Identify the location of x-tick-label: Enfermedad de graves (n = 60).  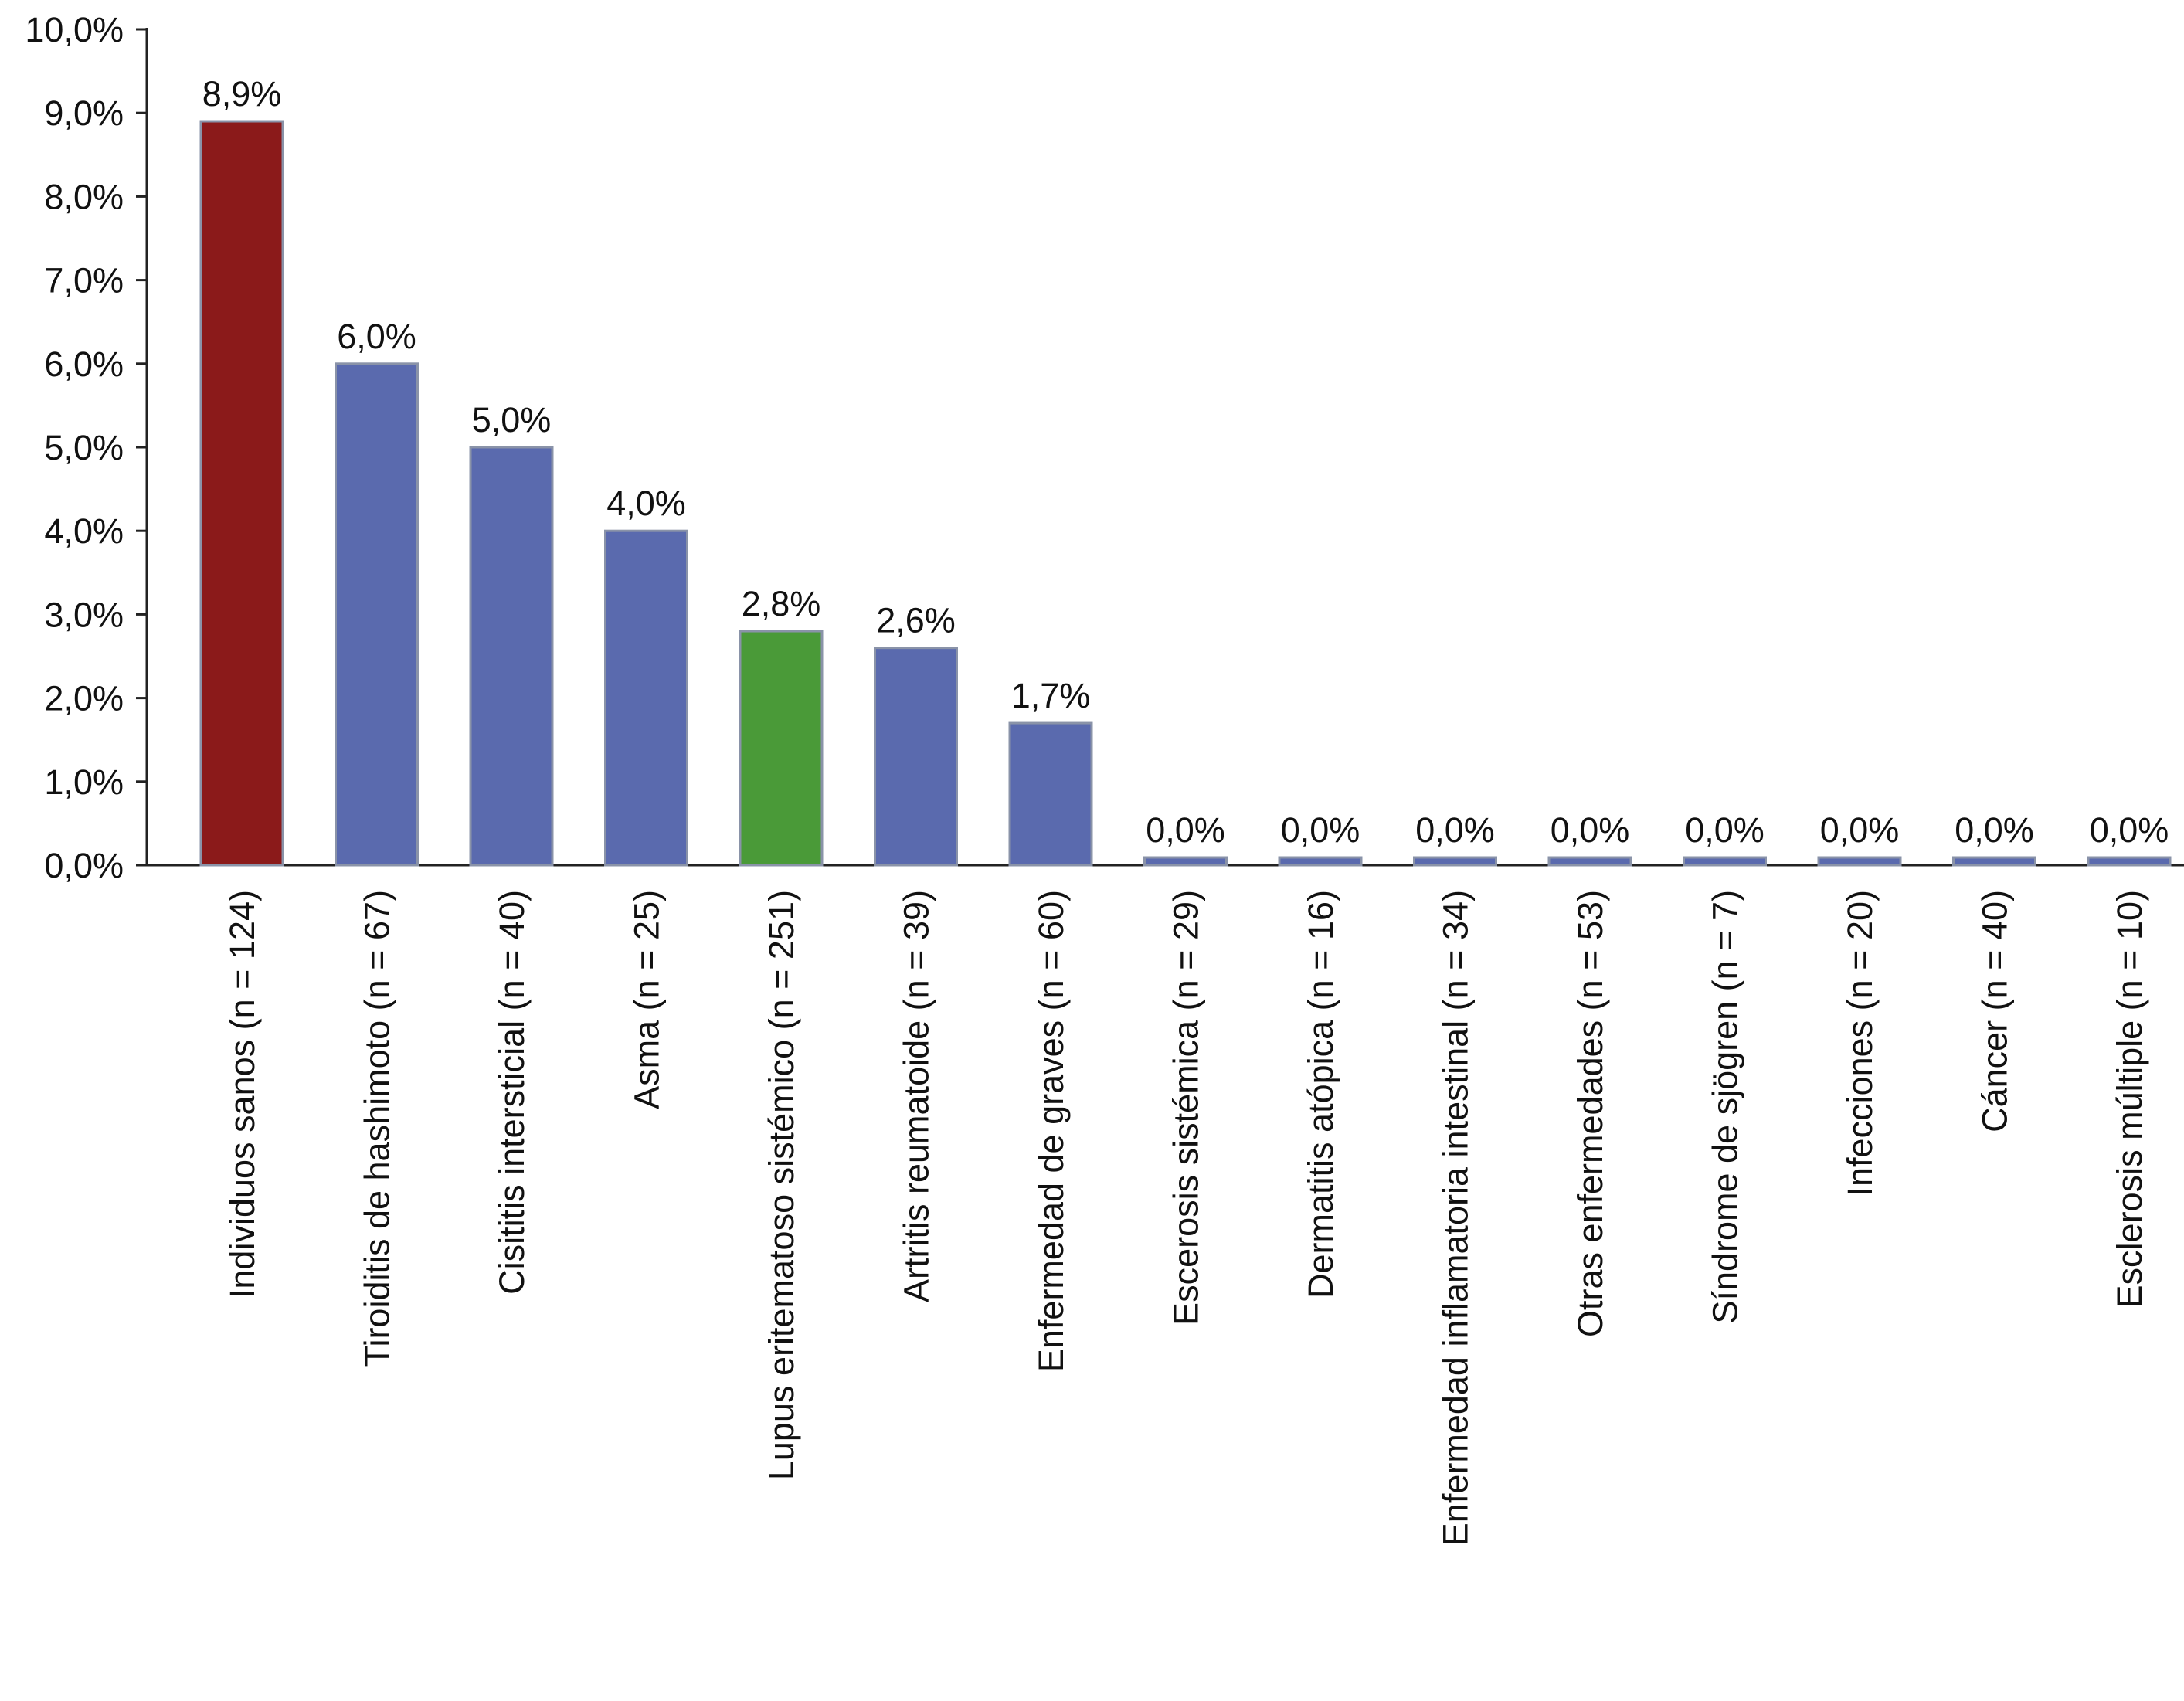
(1051, 1131).